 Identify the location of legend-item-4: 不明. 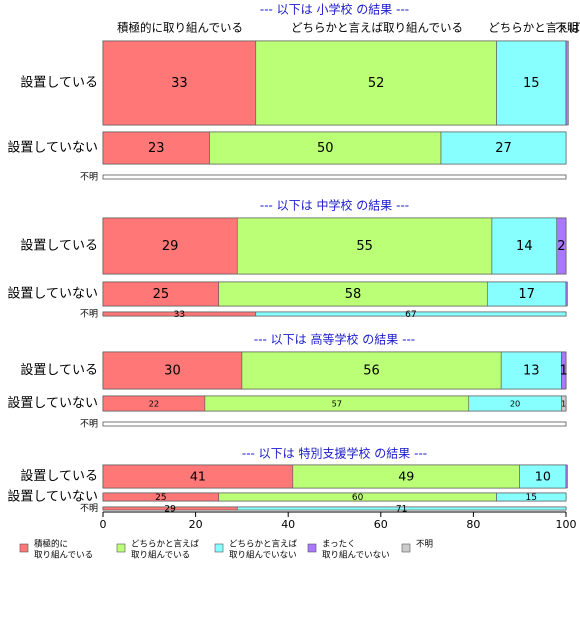
(417, 546).